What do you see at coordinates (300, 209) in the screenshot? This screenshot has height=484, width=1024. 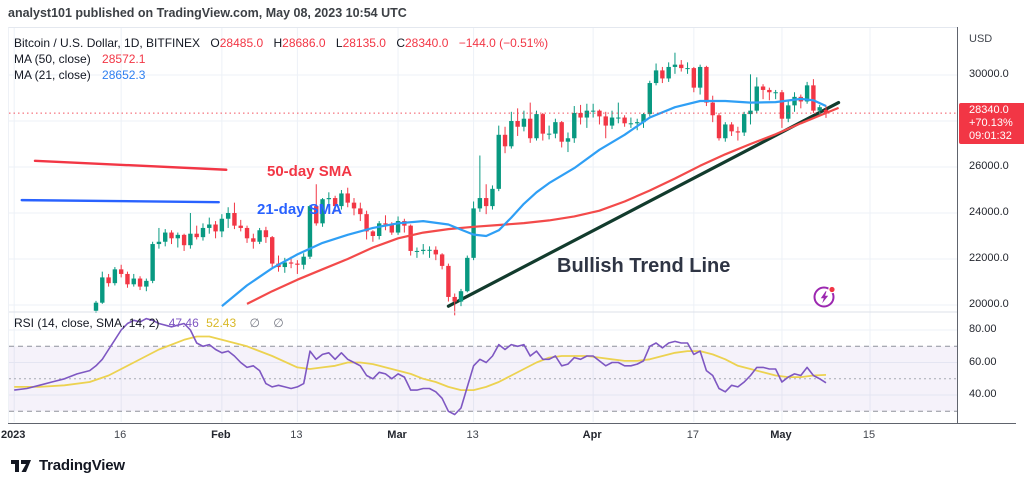 I see `sma21-annotation: 21-day SMA` at bounding box center [300, 209].